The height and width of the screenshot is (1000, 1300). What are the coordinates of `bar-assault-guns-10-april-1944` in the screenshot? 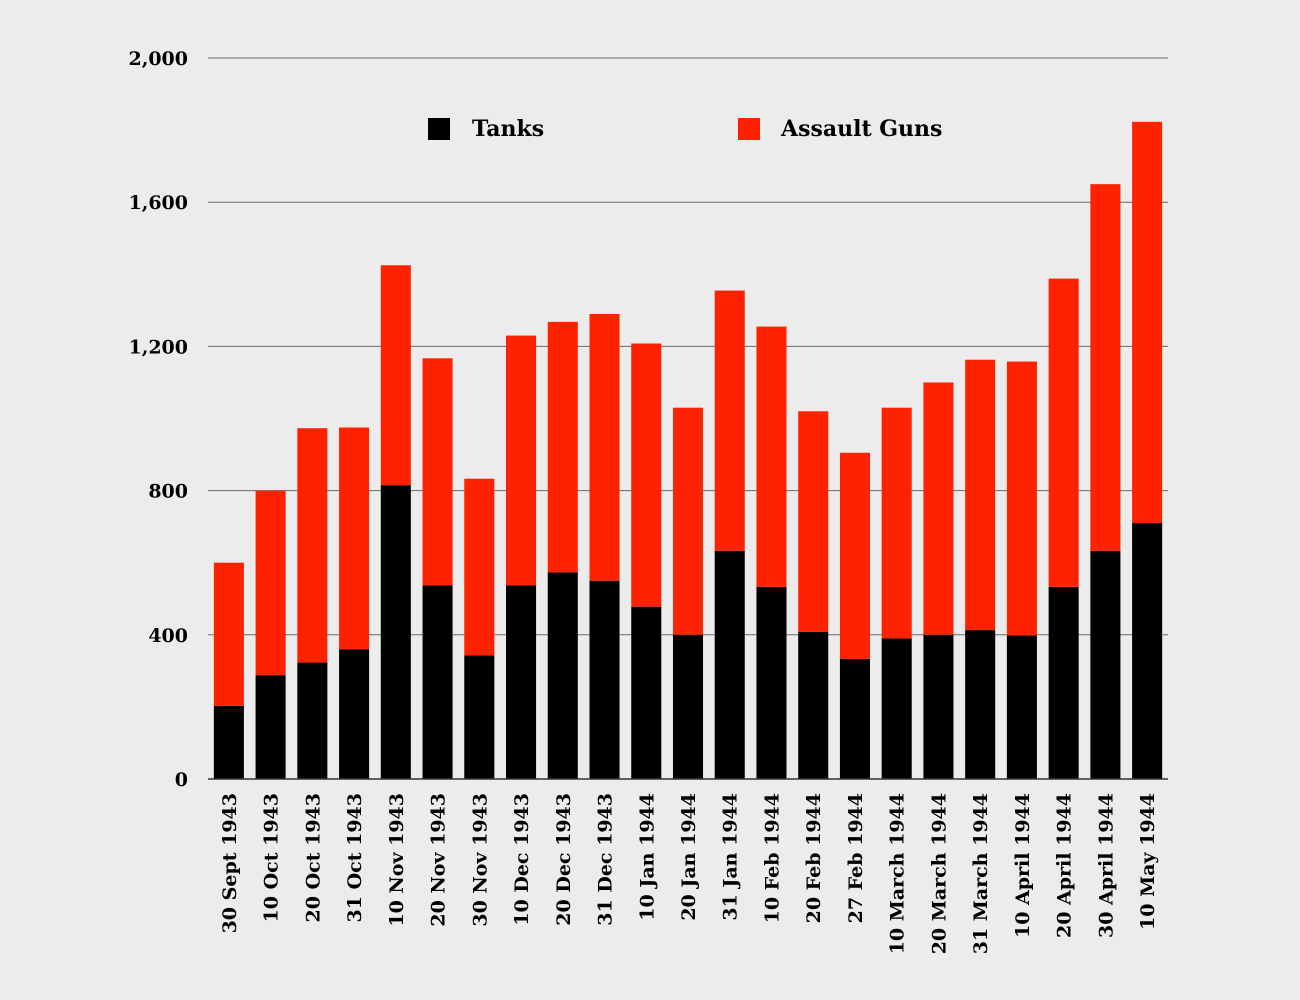 It's located at (1021, 498).